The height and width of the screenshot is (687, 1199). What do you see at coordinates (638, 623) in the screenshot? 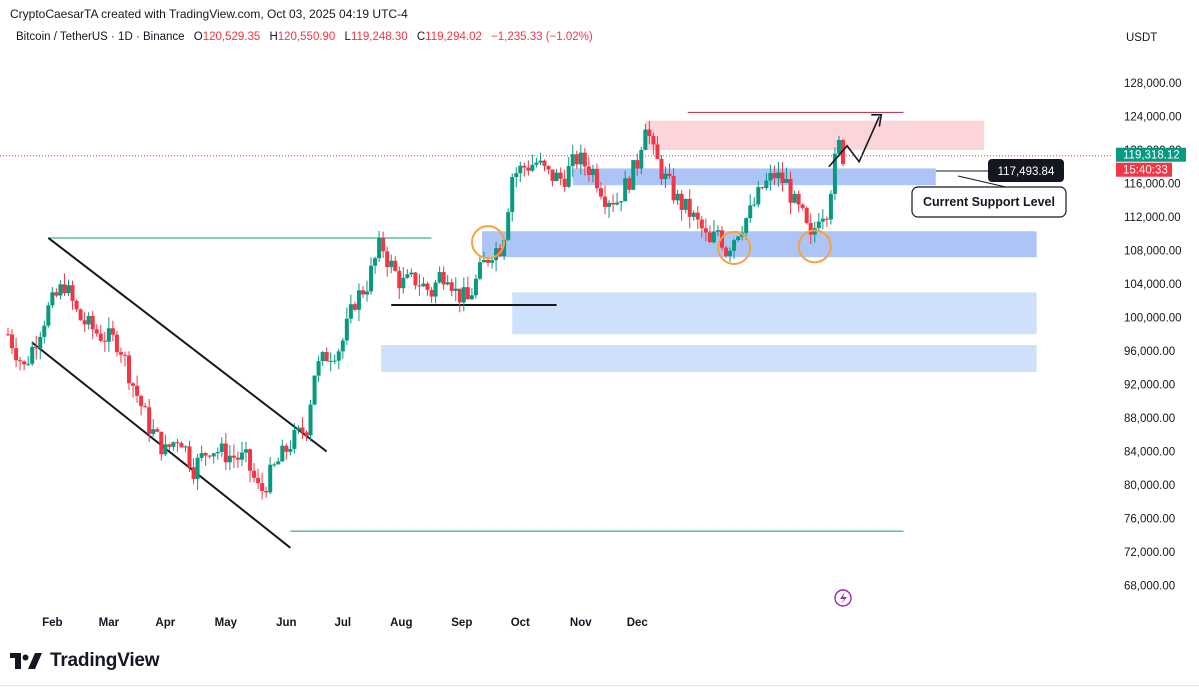
I see `x-tick-label: Dec` at bounding box center [638, 623].